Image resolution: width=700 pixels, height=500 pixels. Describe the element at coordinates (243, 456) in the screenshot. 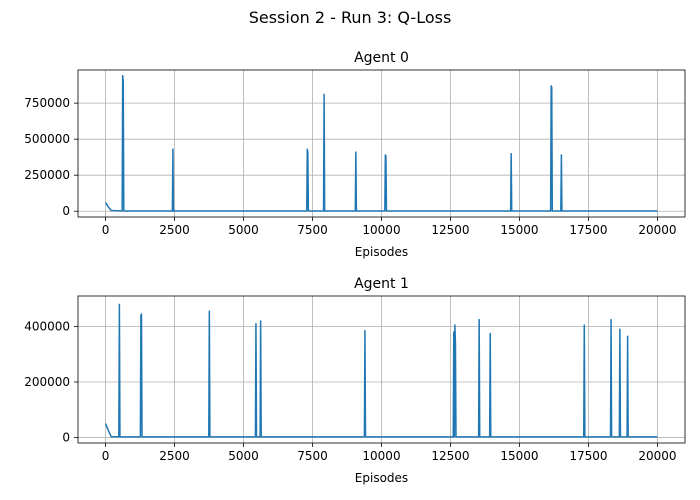

I see `agent-1-x-tick-label: 5000` at that location.